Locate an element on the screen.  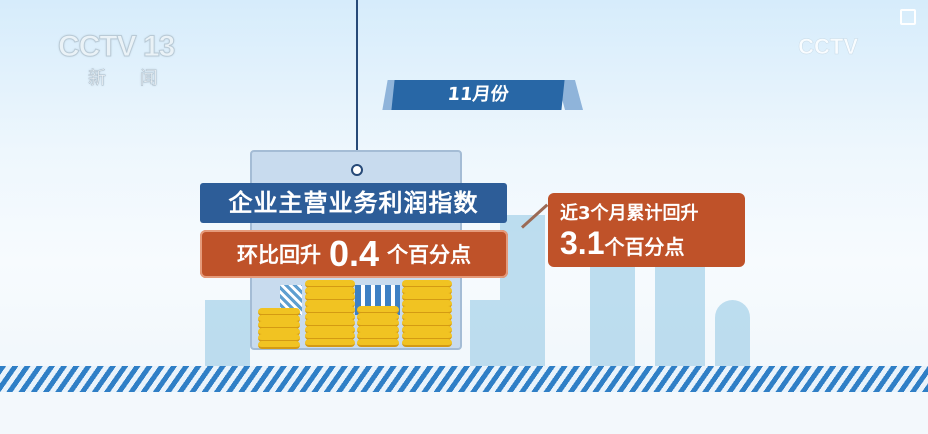
corner-icon is located at coordinates (908, 17).